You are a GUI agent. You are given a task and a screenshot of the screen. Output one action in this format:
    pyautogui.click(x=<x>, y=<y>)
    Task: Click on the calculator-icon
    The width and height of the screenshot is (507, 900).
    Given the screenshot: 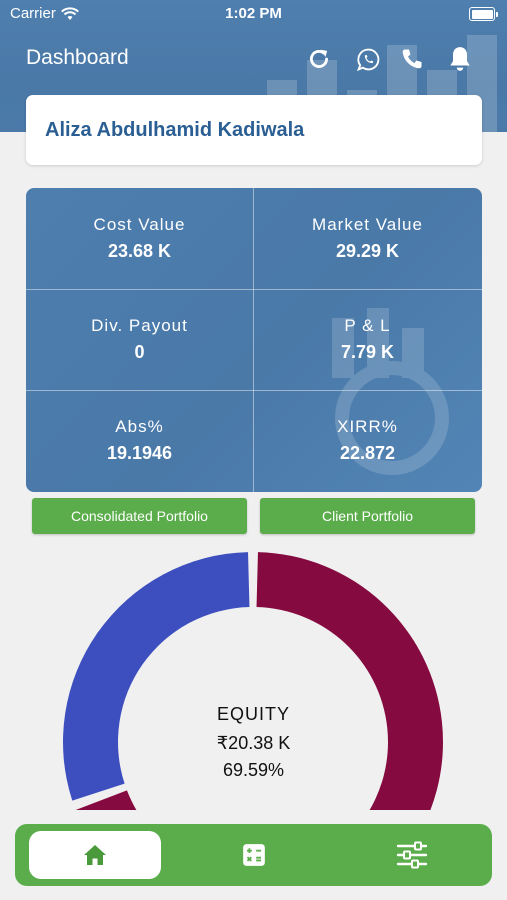 What is the action you would take?
    pyautogui.click(x=254, y=855)
    